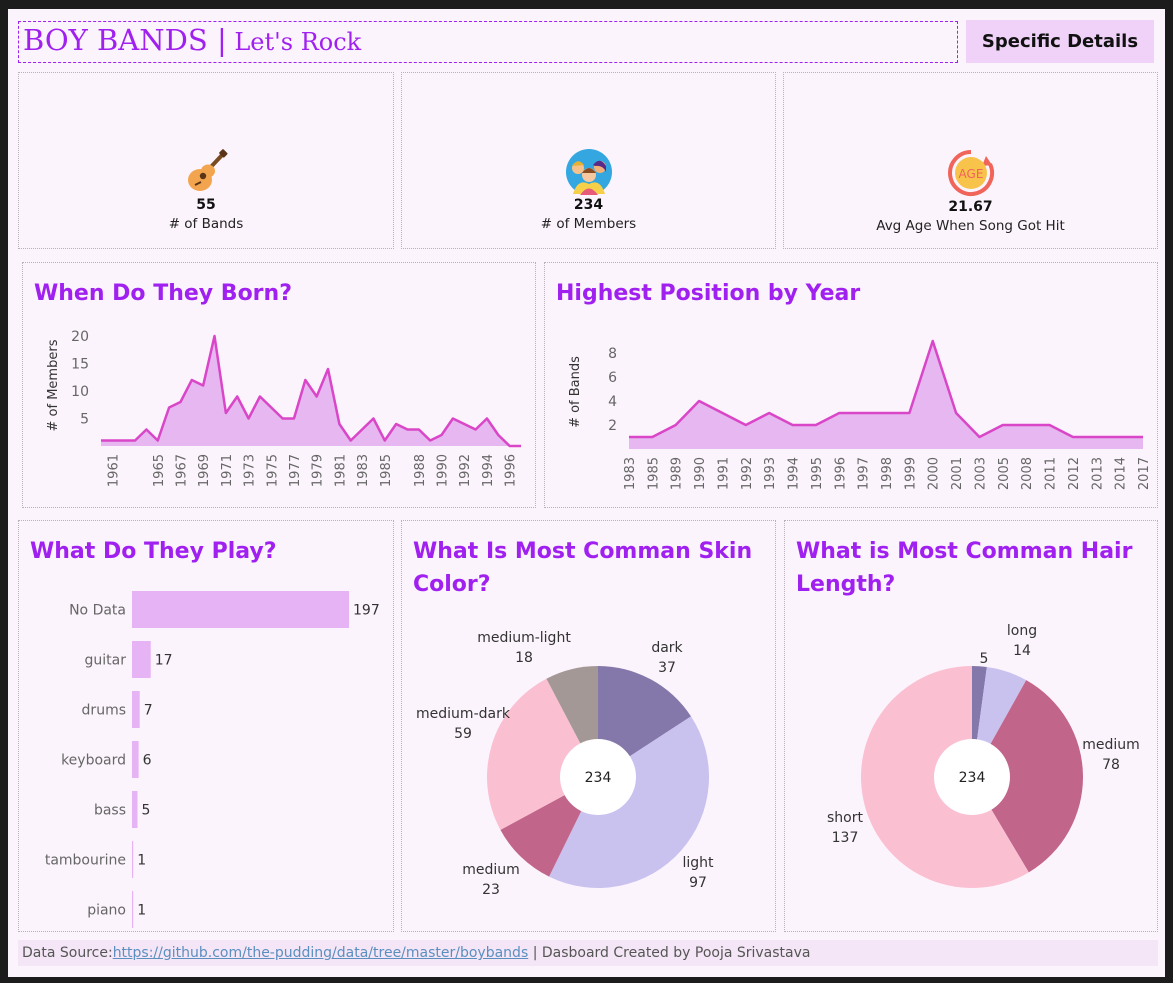 The height and width of the screenshot is (983, 1173). I want to click on kpi-label: Avg Age When Song Got Hit, so click(970, 226).